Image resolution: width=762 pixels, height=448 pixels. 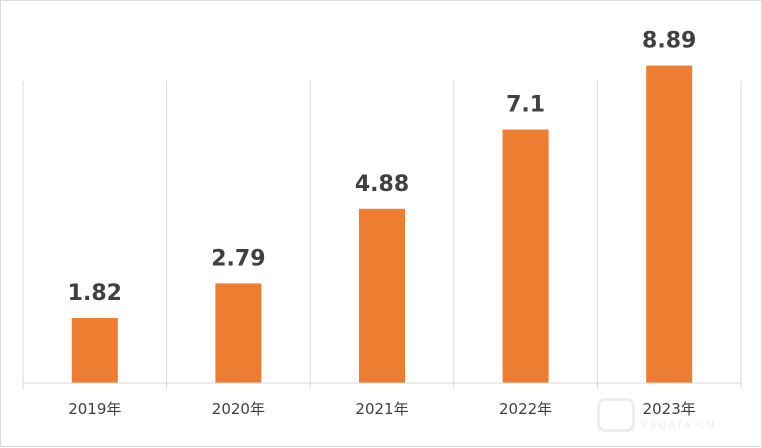 What do you see at coordinates (616, 415) in the screenshot?
I see `watermark-logo-icon` at bounding box center [616, 415].